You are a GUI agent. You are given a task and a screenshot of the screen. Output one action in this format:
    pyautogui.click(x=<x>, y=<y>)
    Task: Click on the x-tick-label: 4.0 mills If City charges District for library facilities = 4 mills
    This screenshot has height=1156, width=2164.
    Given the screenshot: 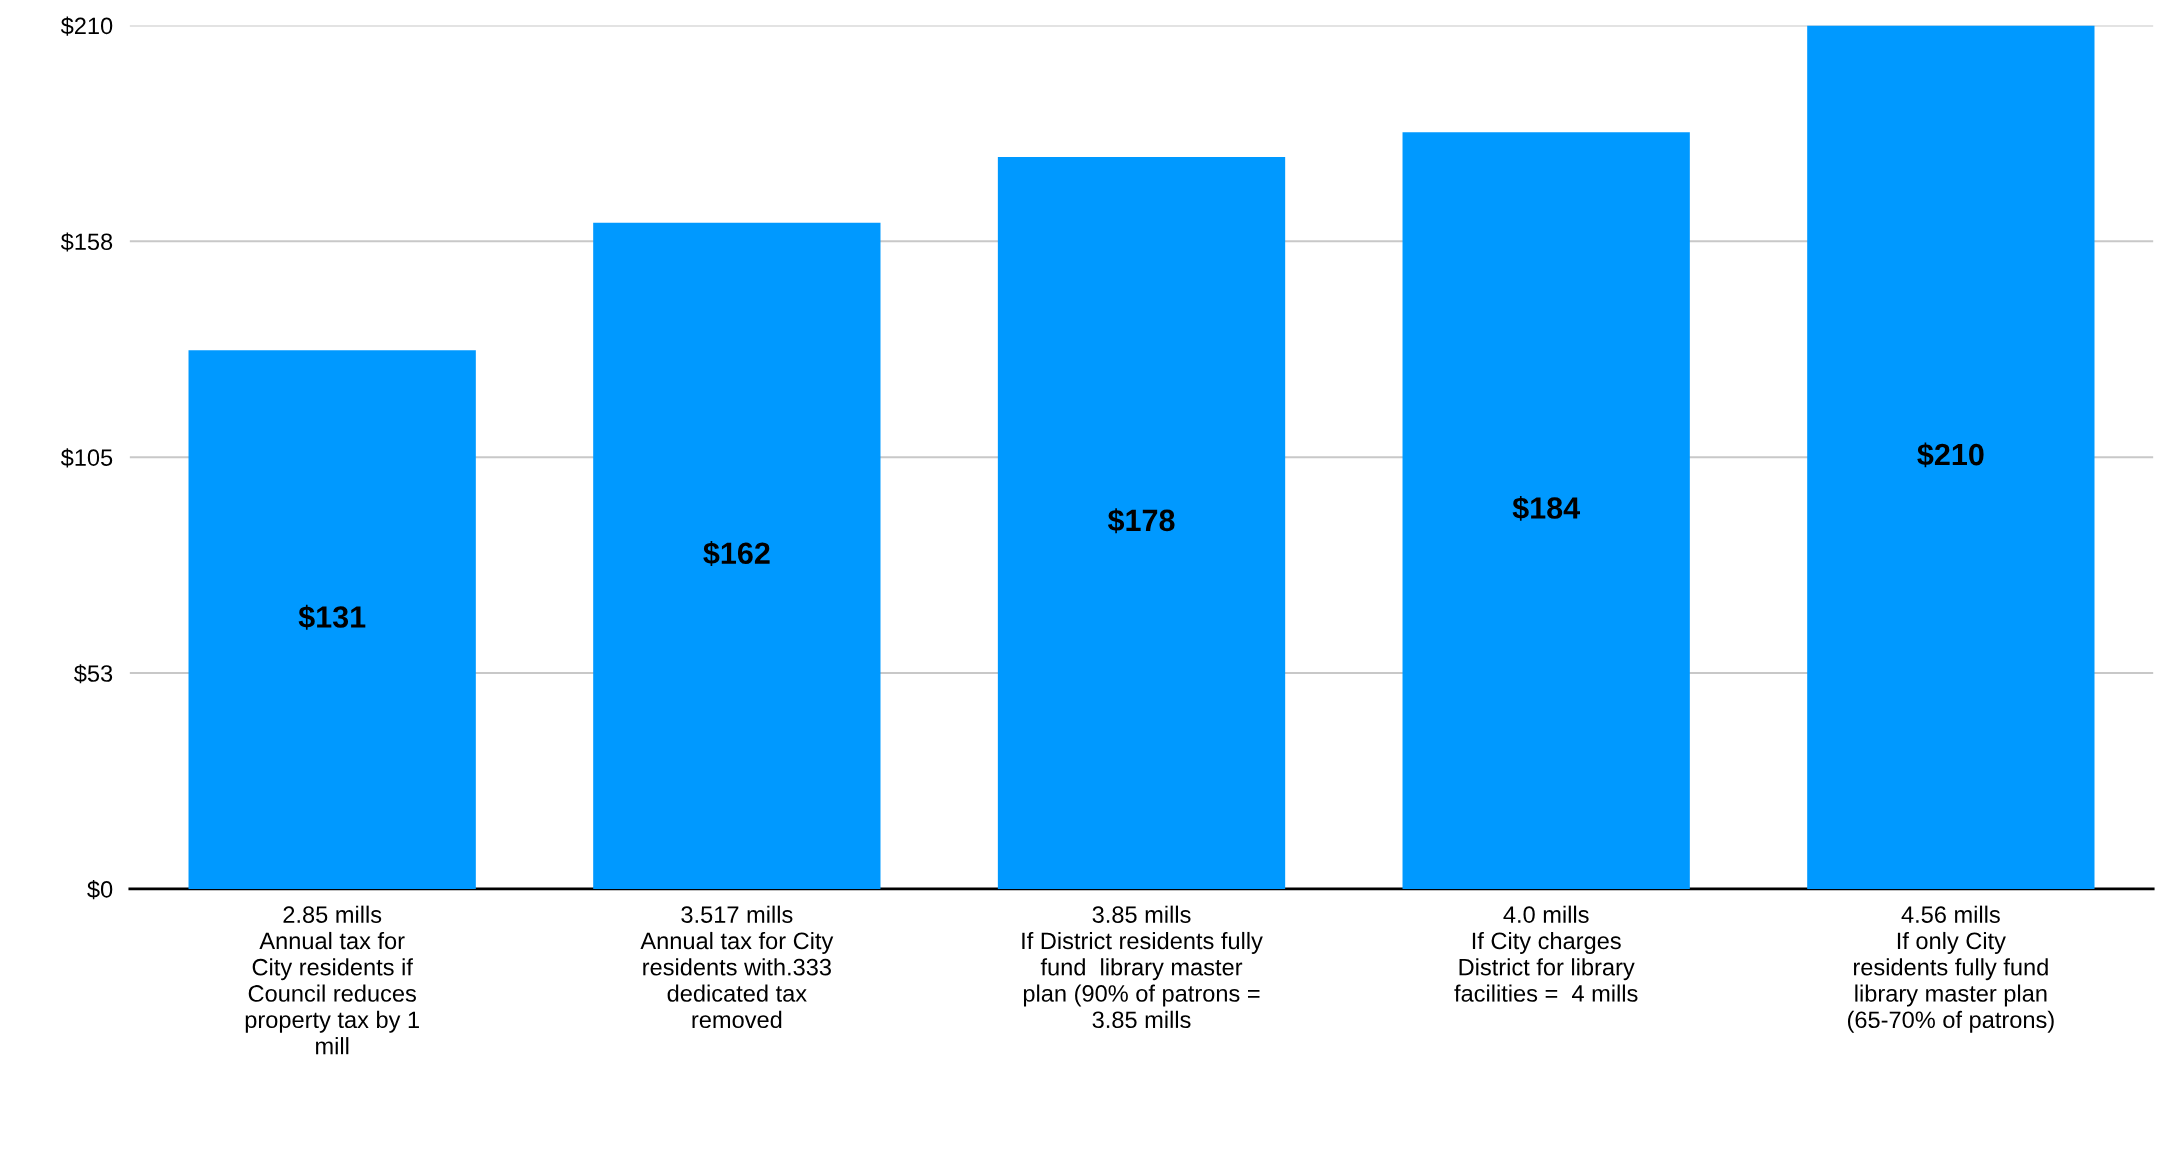 What is the action you would take?
    pyautogui.click(x=1546, y=953)
    